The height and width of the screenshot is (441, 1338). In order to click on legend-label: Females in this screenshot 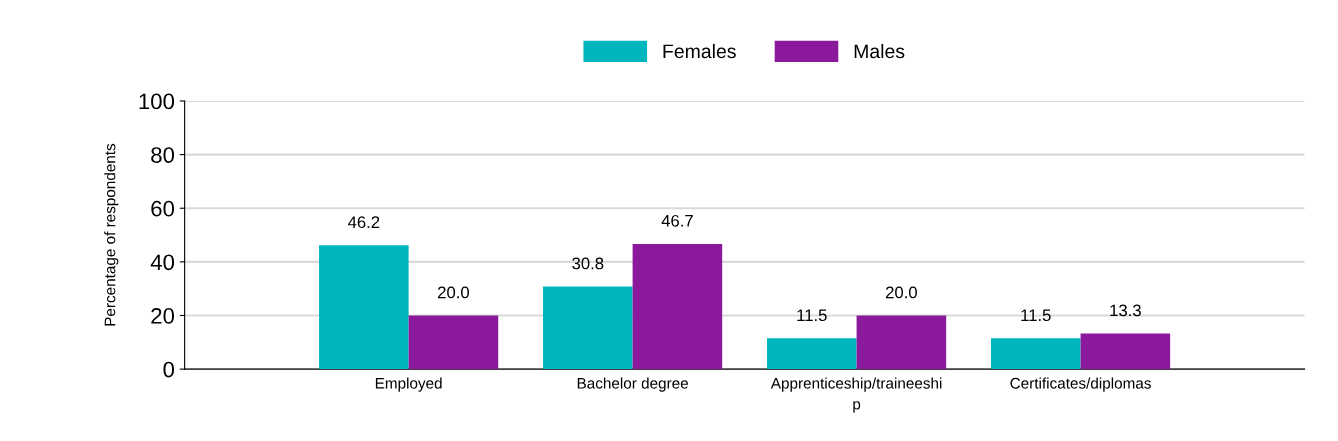, I will do `click(699, 51)`.